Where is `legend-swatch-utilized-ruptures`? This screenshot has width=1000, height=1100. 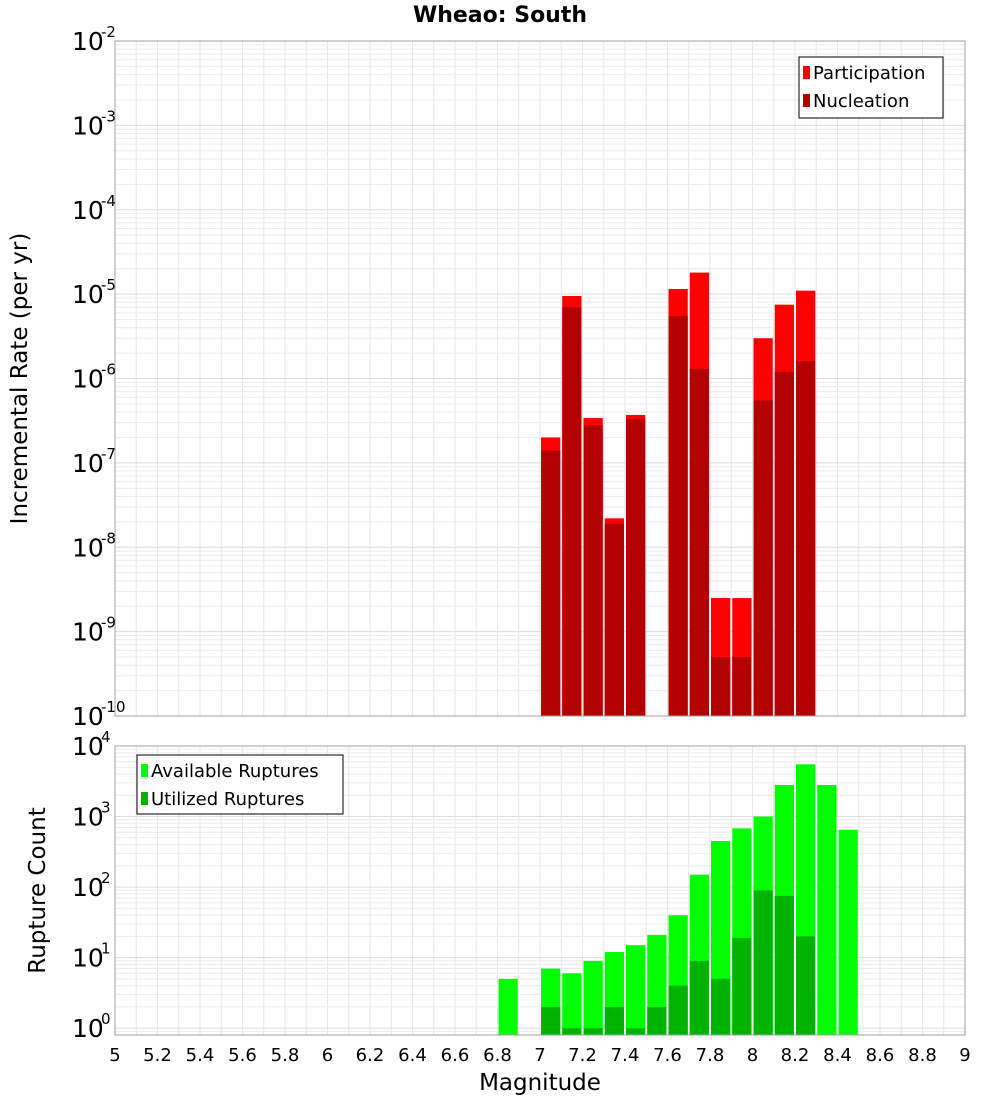
legend-swatch-utilized-ruptures is located at coordinates (144, 798).